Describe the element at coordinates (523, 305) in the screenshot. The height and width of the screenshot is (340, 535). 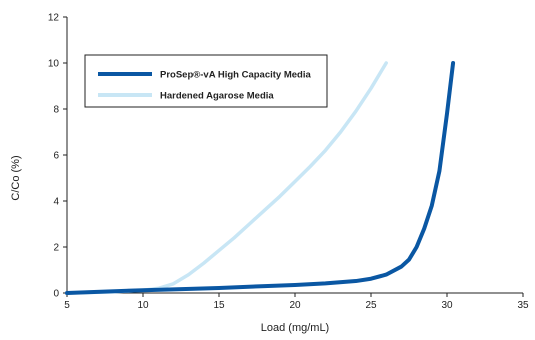
I see `x-tick-label: 35` at that location.